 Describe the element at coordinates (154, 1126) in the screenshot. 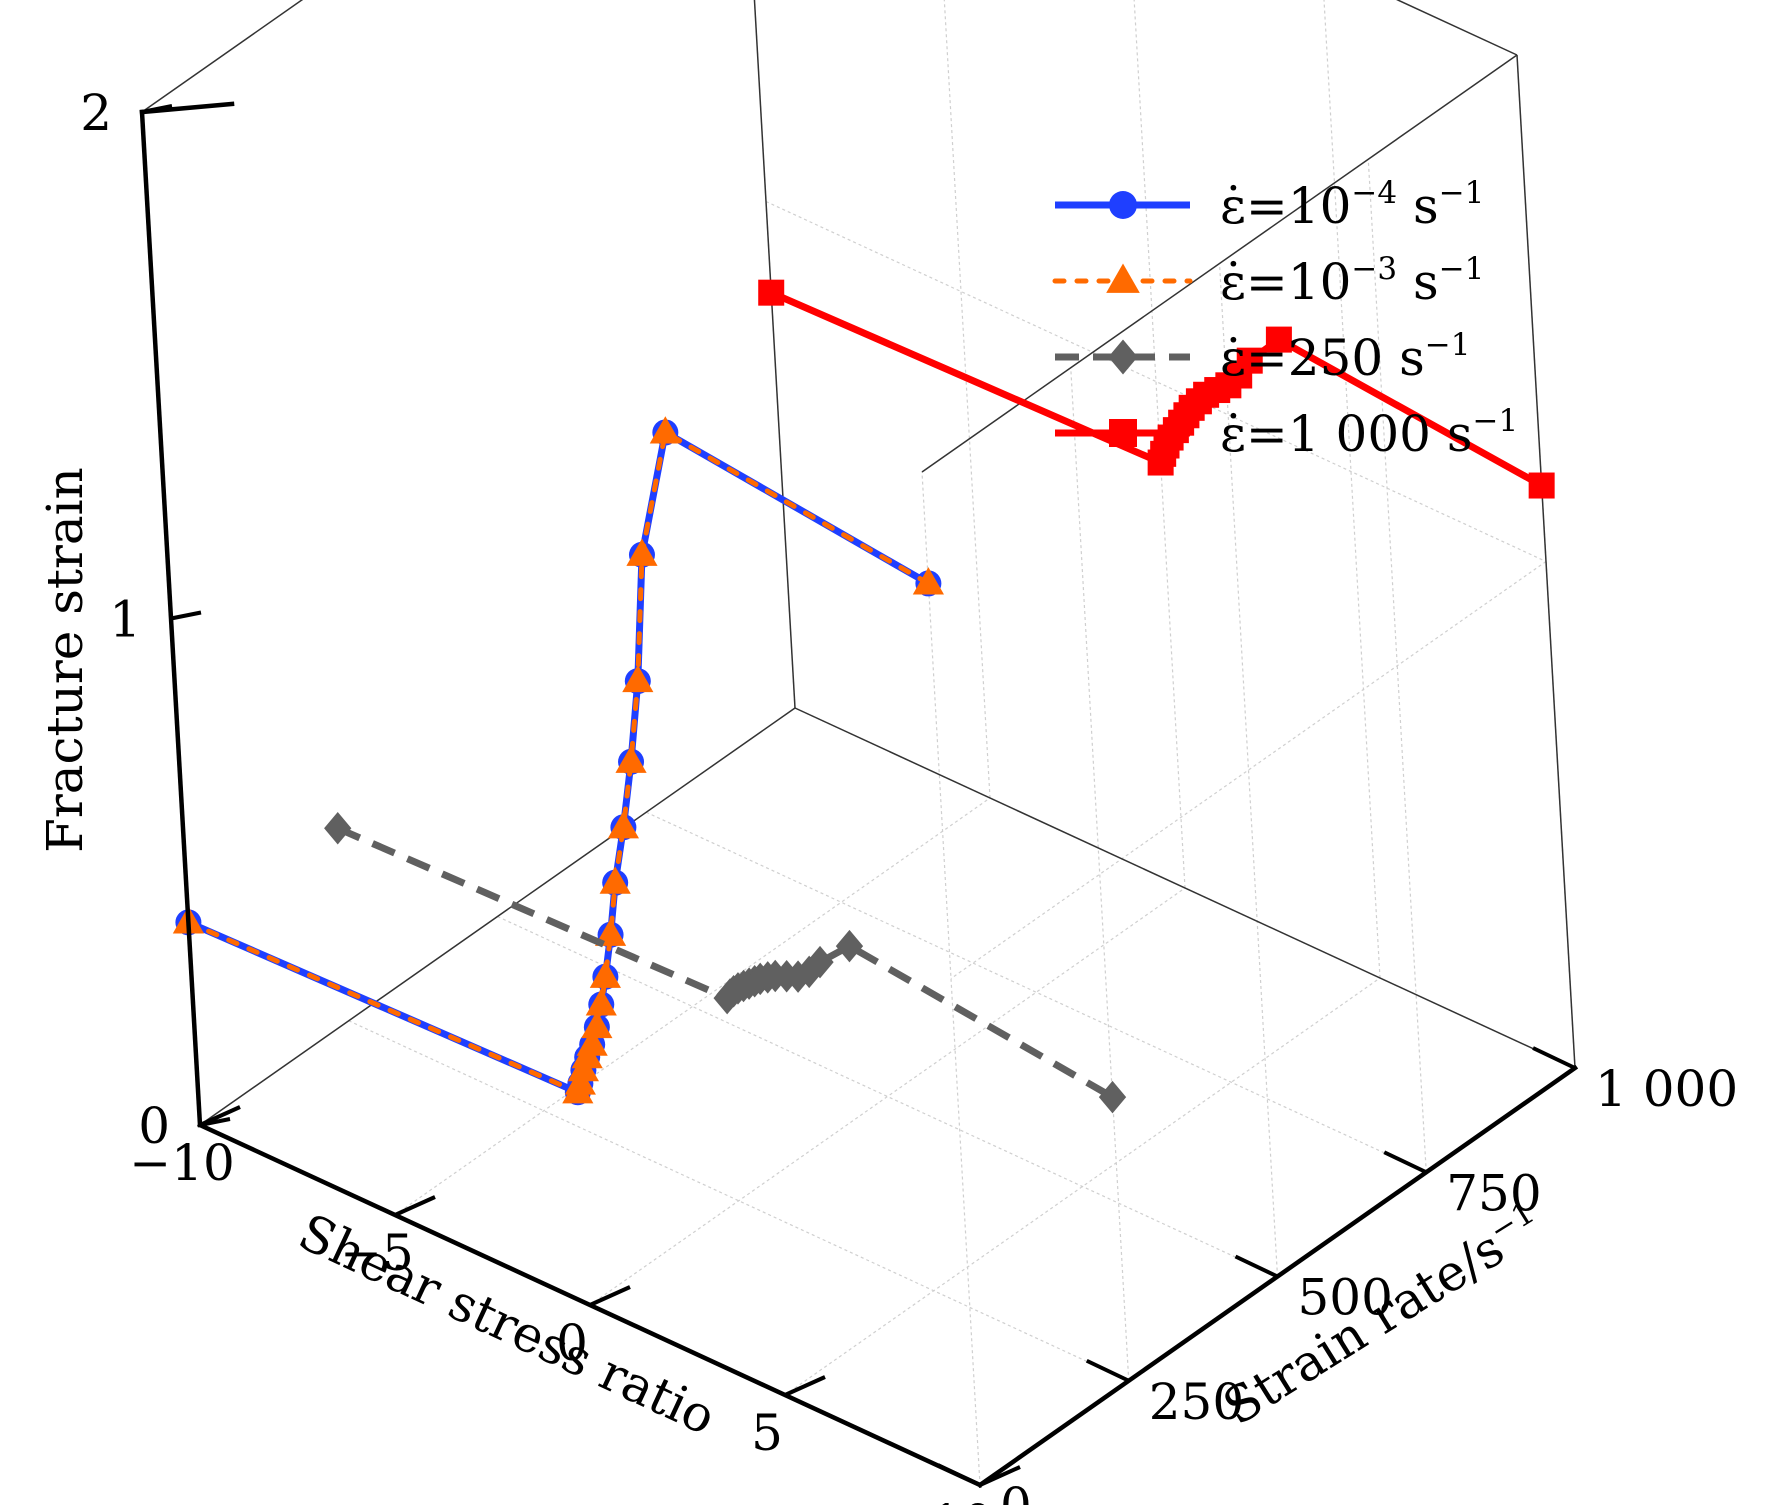

I see `z-tick-label: 0` at that location.